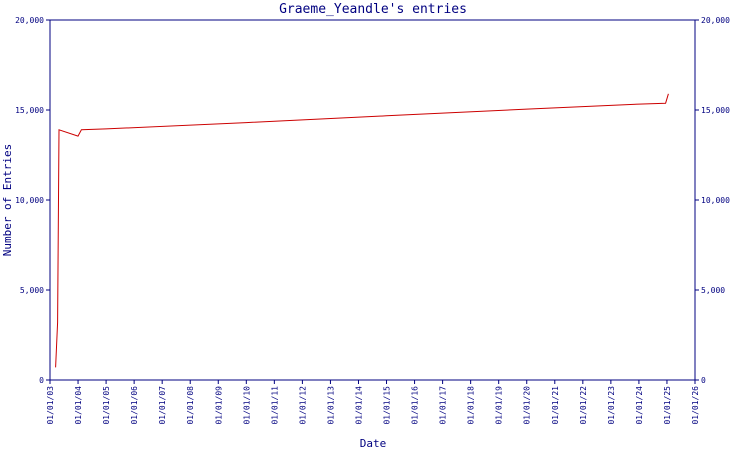  Describe the element at coordinates (302, 405) in the screenshot. I see `x-tick-label: 01/01/12` at that location.